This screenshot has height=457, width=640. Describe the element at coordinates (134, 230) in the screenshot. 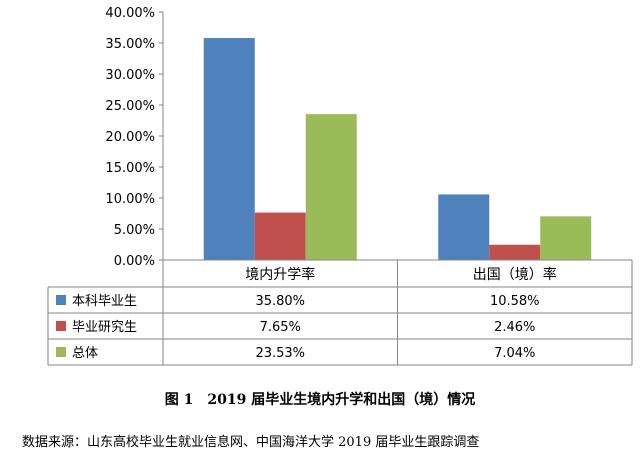

I see `y-tick-label: 5.00%` at that location.